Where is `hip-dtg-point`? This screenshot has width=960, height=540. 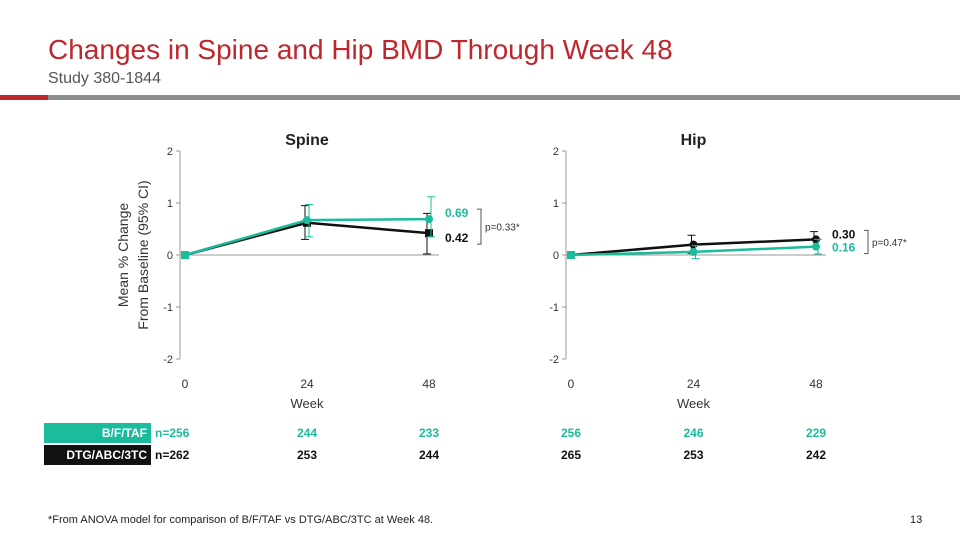
hip-dtg-point is located at coordinates (693, 244).